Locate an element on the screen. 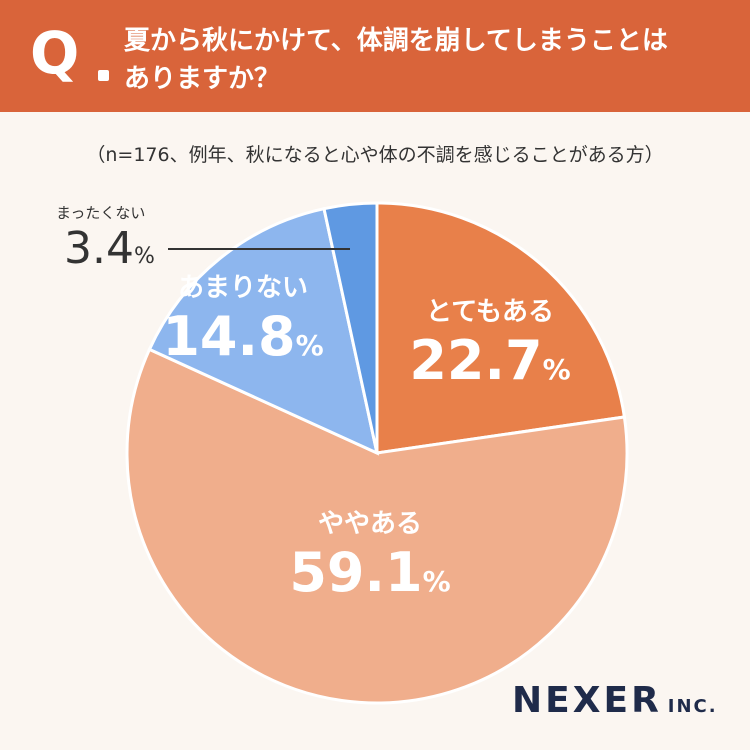 The image size is (750, 750). slice-label-amari-nai: あまりない is located at coordinates (242, 288).